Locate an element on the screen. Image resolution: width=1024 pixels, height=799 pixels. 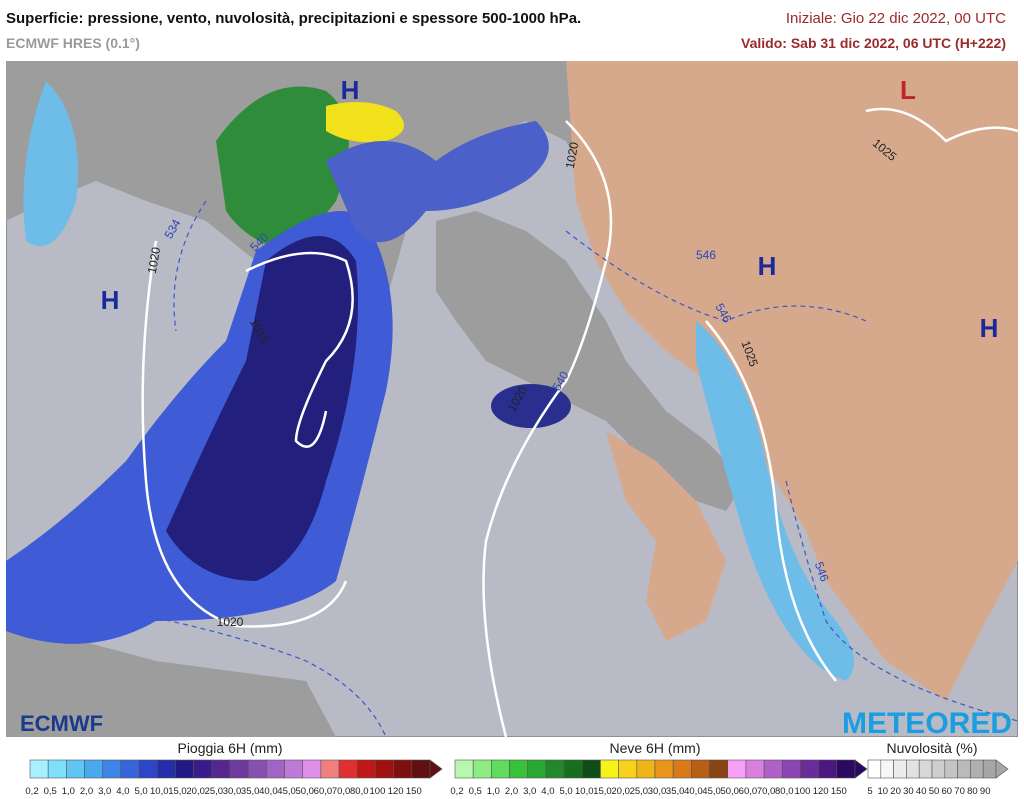
rain-north is located at coordinates (437, 182).